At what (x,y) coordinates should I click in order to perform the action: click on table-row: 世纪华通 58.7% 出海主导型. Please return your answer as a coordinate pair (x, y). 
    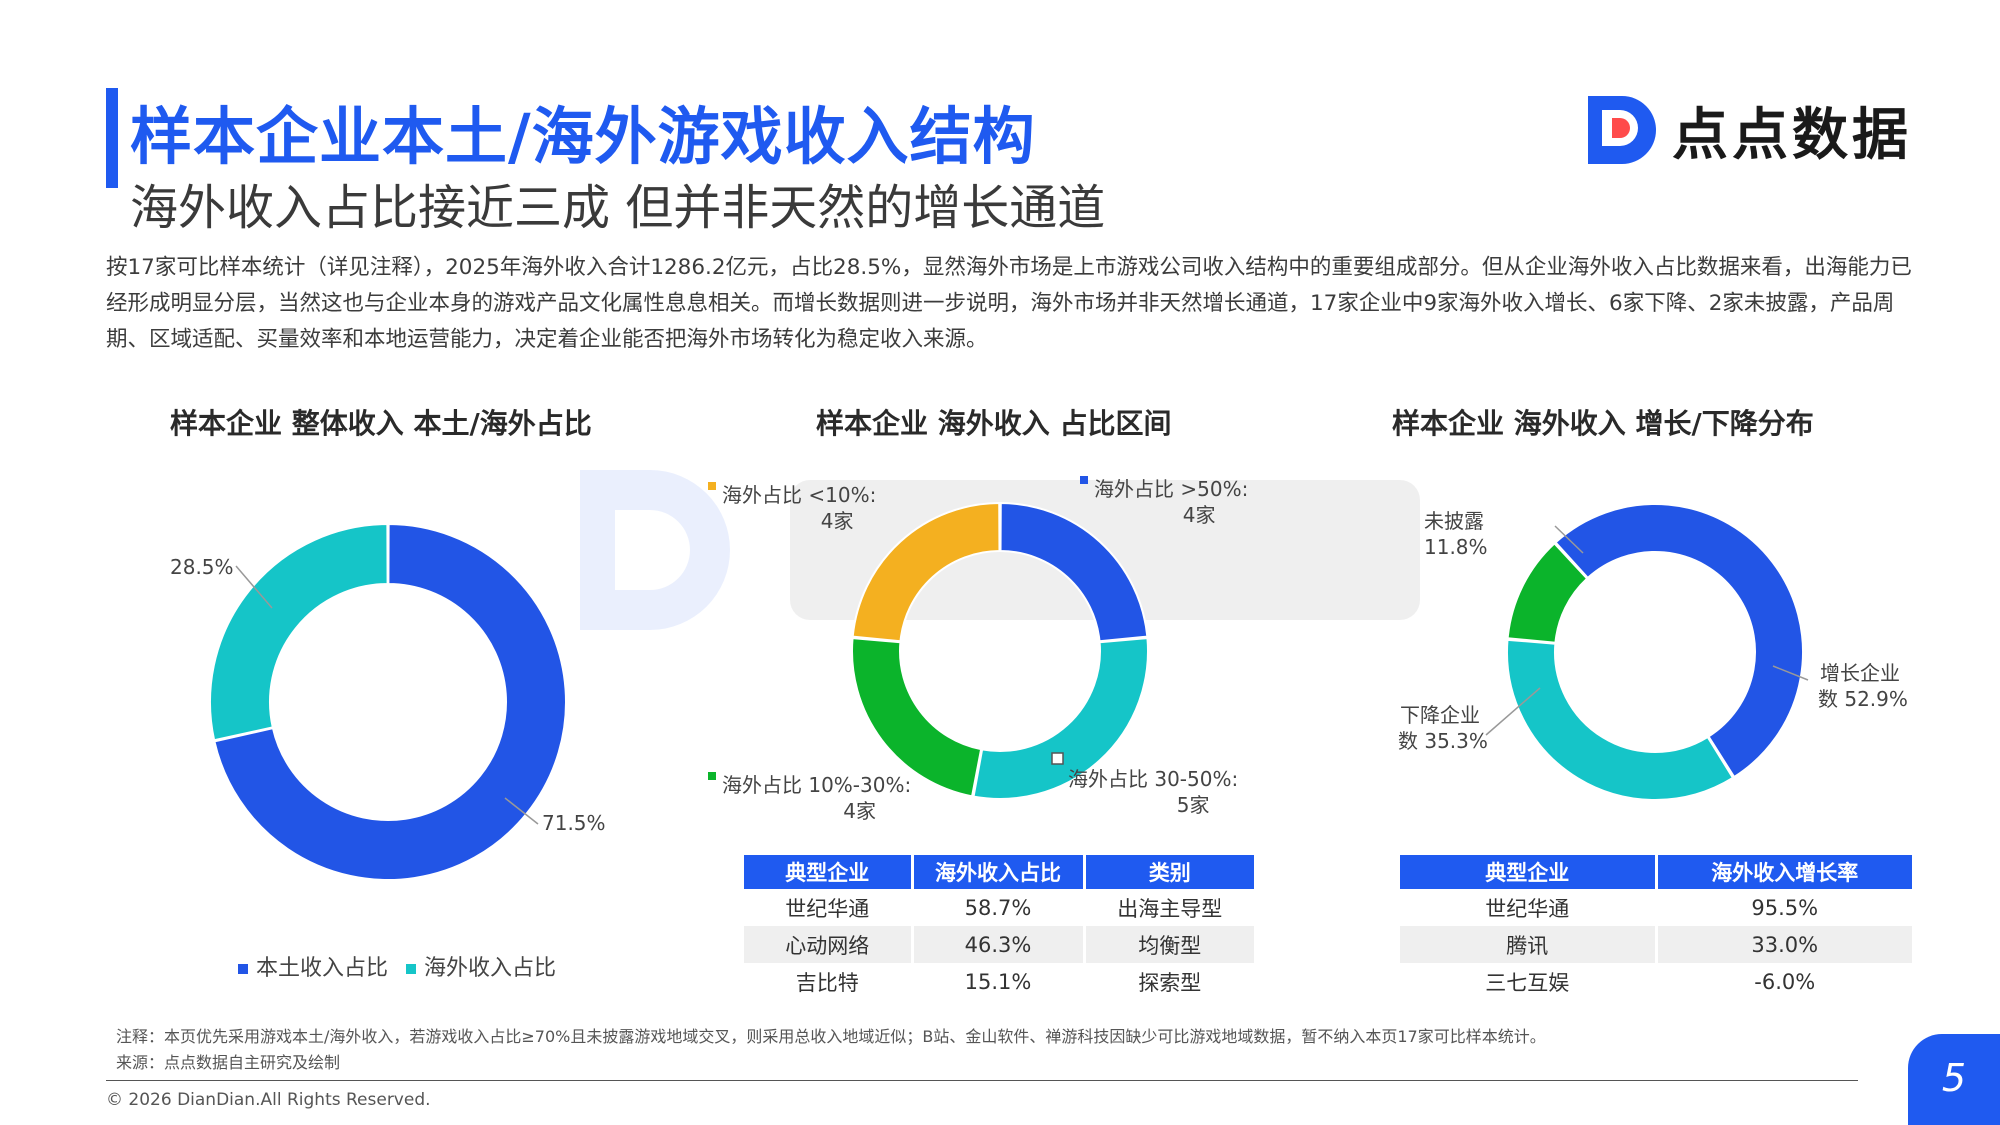
    Looking at the image, I should click on (999, 907).